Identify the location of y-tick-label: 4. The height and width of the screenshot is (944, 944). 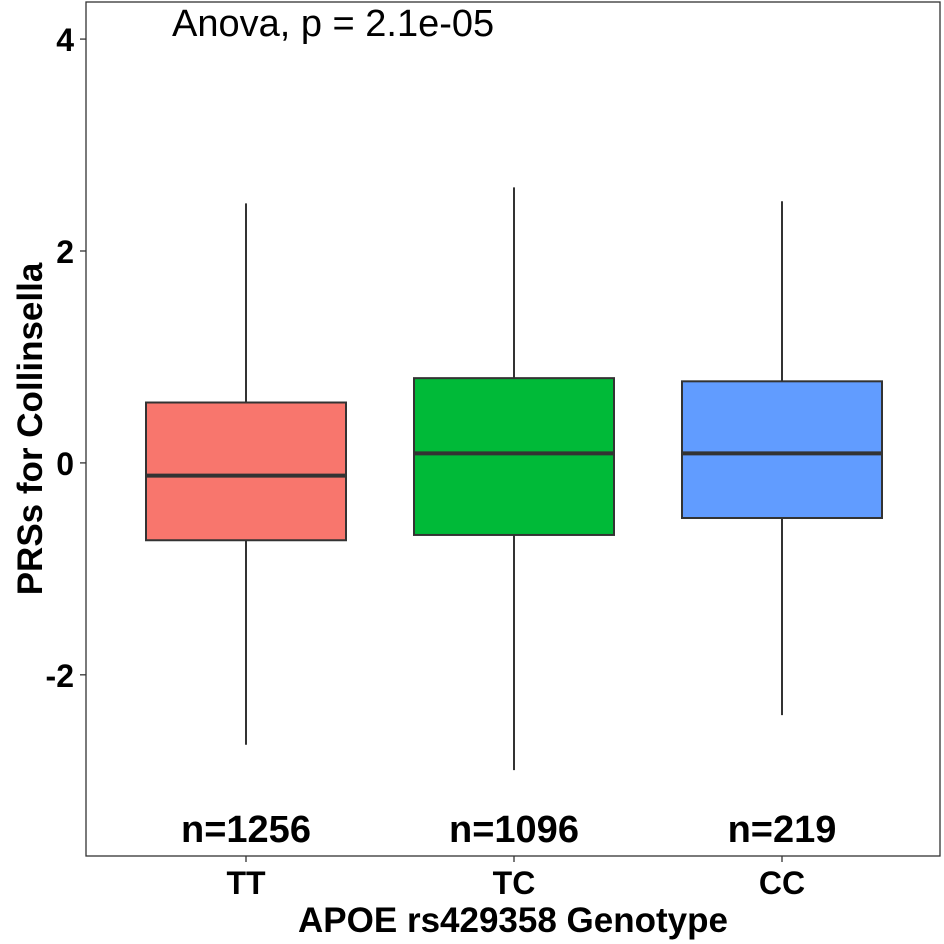
(65, 40).